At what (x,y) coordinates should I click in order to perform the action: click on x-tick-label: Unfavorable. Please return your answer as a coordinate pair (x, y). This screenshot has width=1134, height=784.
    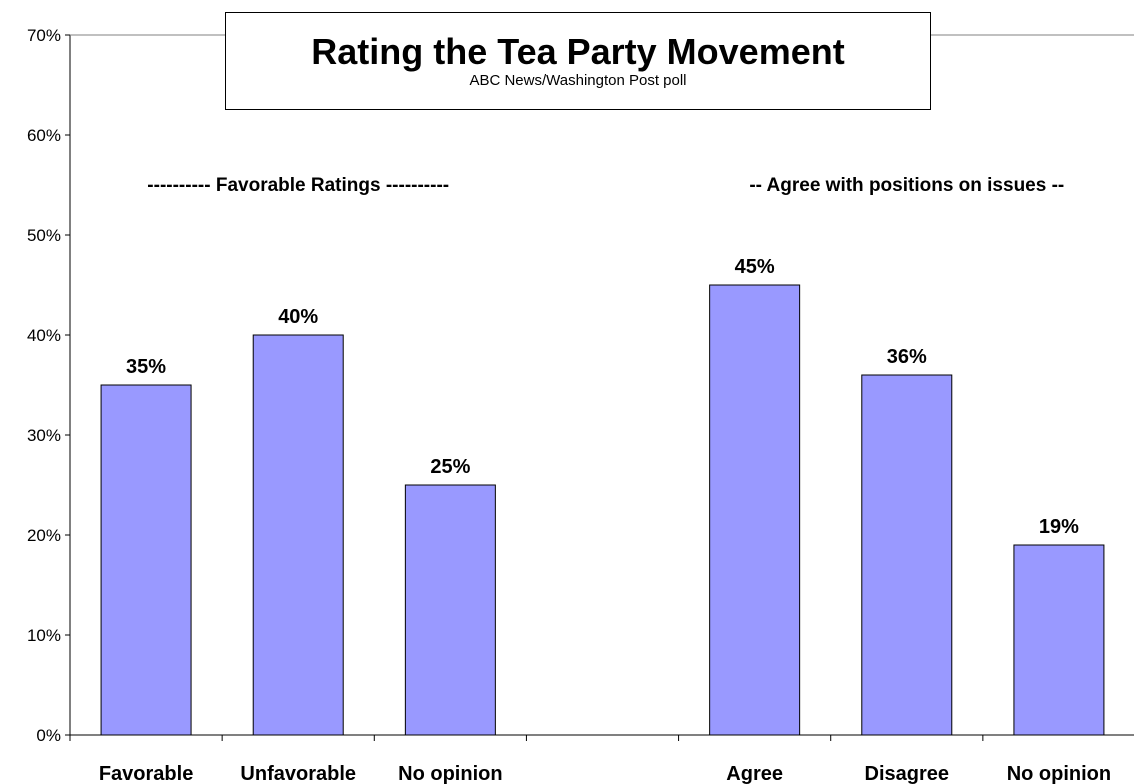
    Looking at the image, I should click on (298, 773).